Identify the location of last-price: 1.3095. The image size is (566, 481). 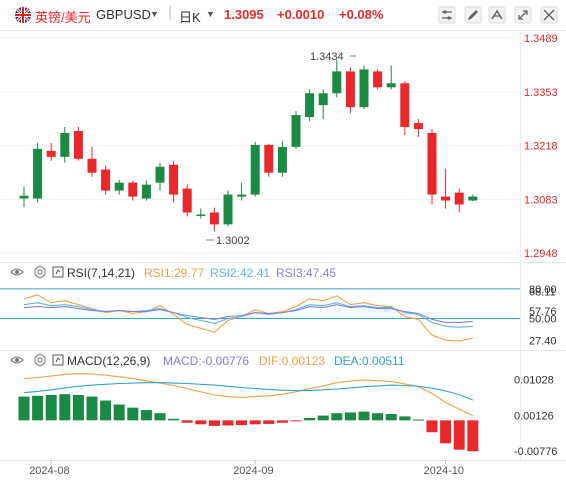
(244, 14).